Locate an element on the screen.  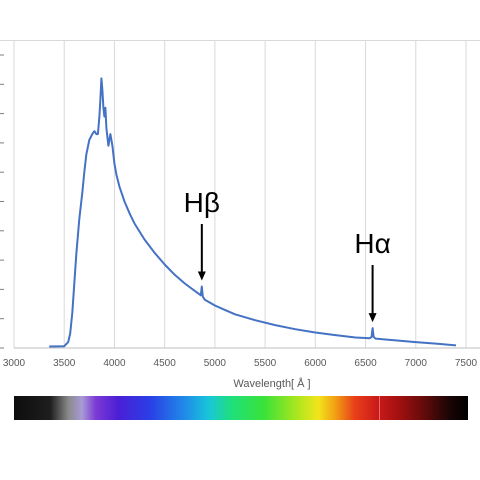
x-tick-label: 6000 is located at coordinates (315, 363).